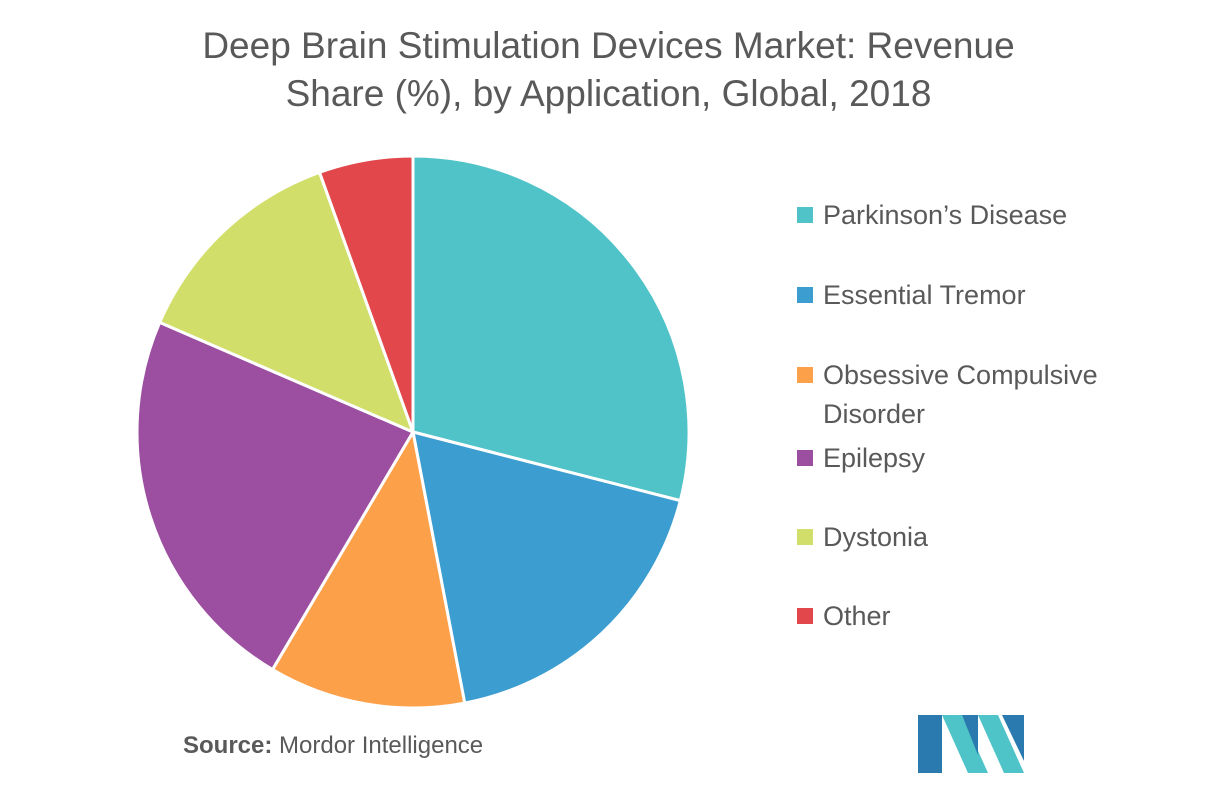 The height and width of the screenshot is (785, 1217). What do you see at coordinates (805, 295) in the screenshot?
I see `legend-swatch-essential-tremor` at bounding box center [805, 295].